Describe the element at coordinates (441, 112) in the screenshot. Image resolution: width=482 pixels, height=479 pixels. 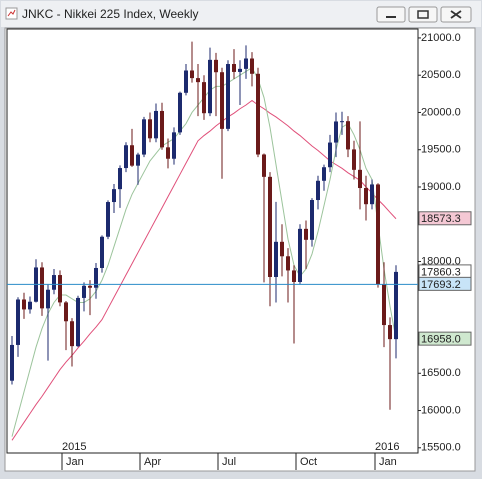
I see `y-tick-label: 20000.0` at that location.